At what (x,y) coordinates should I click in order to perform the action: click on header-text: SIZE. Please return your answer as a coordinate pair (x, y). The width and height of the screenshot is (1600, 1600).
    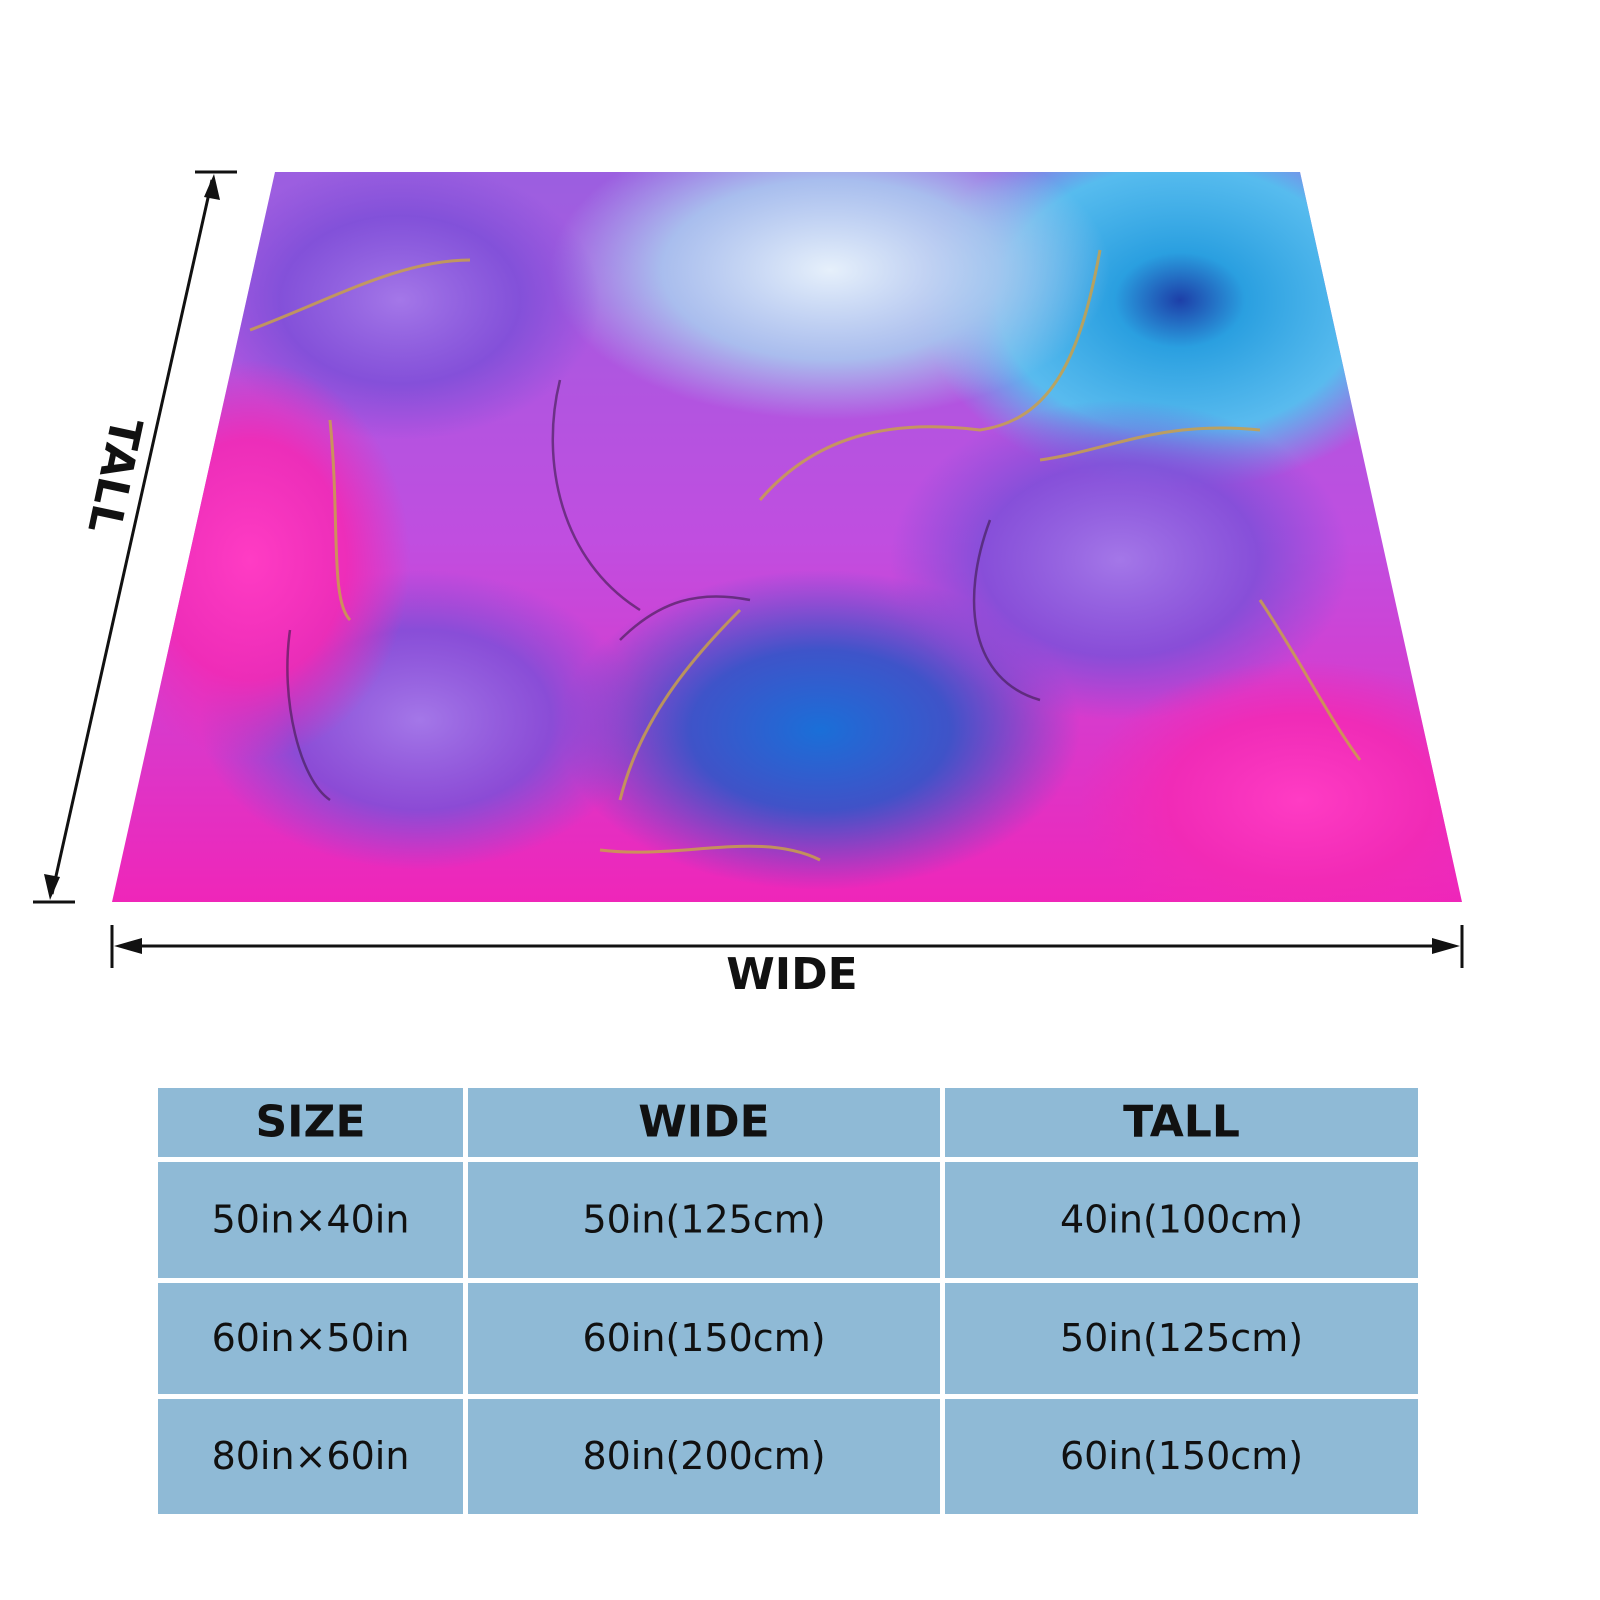
    Looking at the image, I should click on (310, 1122).